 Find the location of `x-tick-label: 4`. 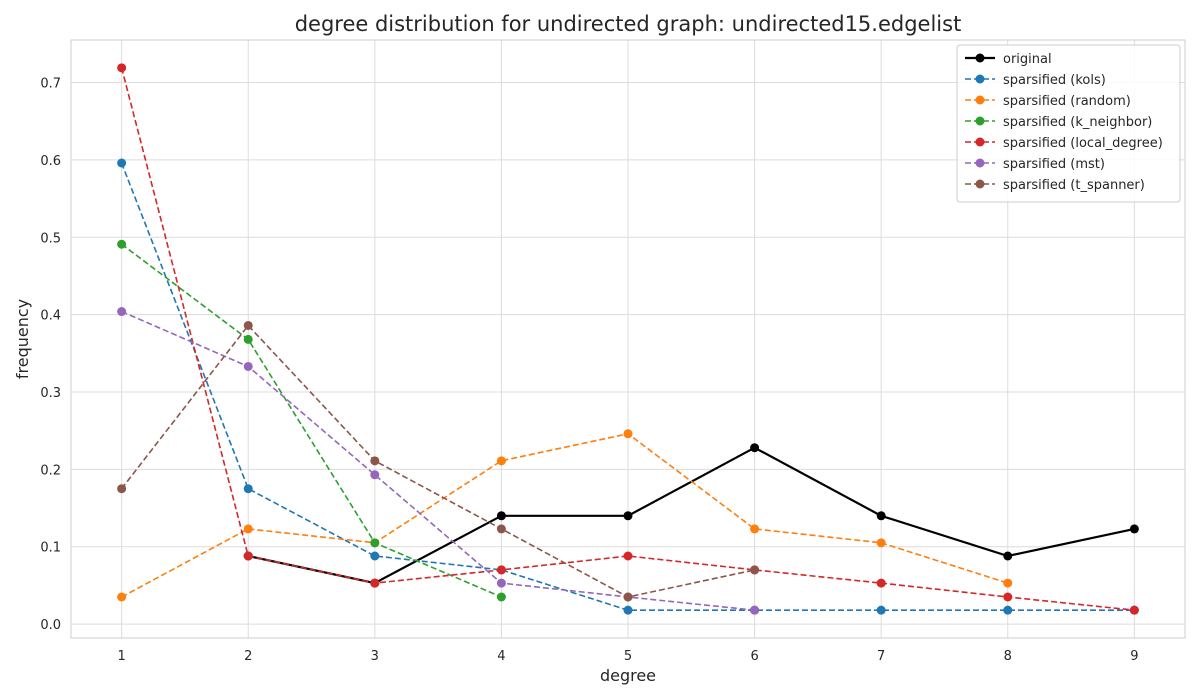

x-tick-label: 4 is located at coordinates (501, 656).